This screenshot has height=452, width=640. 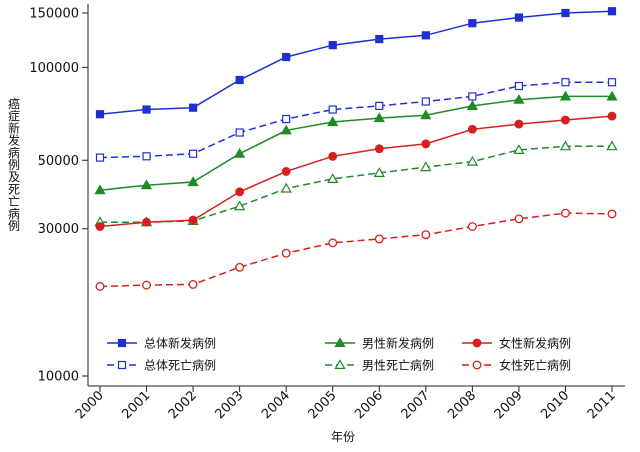 What do you see at coordinates (369, 405) in the screenshot?
I see `x-tick-label: 2006` at bounding box center [369, 405].